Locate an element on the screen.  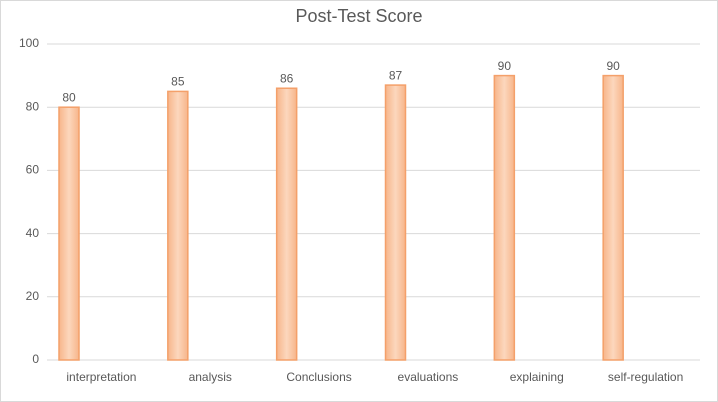
value-label: 85 is located at coordinates (178, 82).